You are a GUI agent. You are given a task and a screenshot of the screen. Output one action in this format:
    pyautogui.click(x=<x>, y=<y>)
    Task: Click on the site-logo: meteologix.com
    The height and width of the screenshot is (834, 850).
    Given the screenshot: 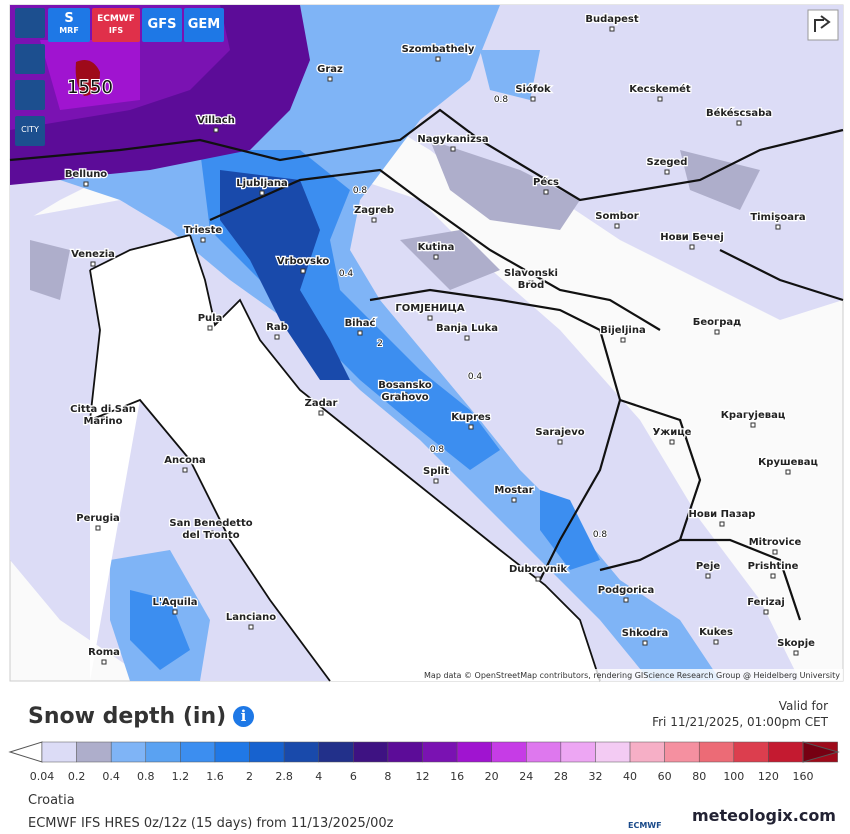 What is the action you would take?
    pyautogui.click(x=764, y=815)
    